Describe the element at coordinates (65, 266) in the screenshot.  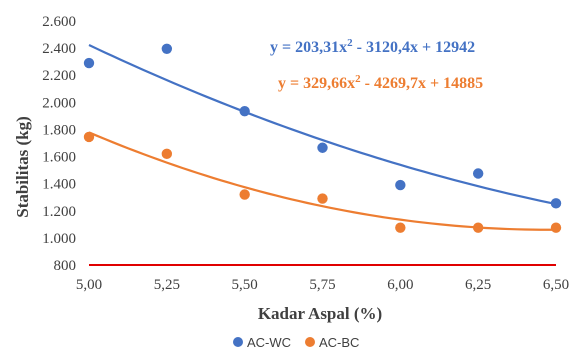
I see `y-tick-label: 800` at that location.